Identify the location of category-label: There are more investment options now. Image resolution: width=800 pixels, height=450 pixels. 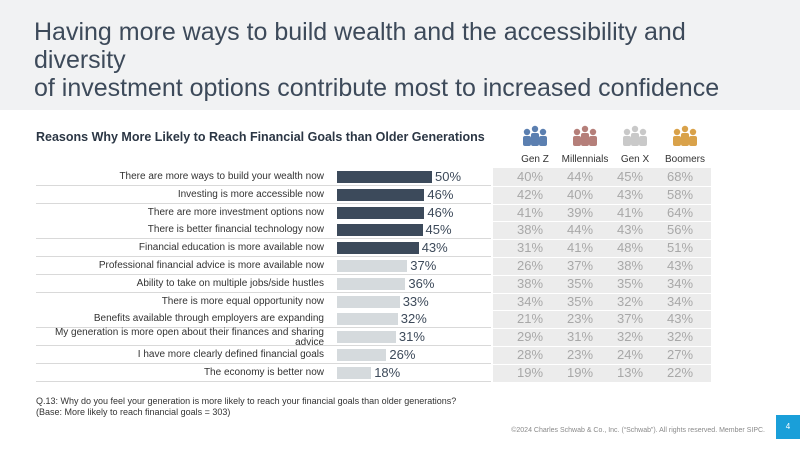
(235, 212).